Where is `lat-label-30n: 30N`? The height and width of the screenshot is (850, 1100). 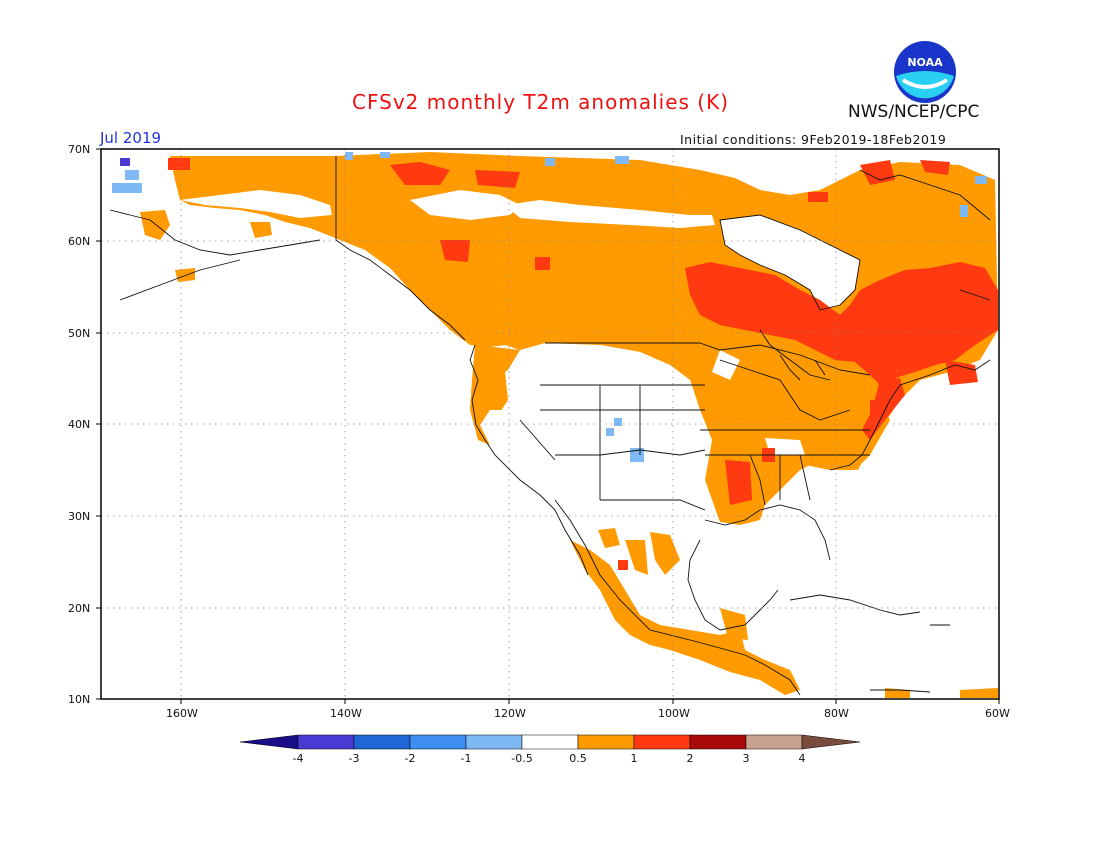 lat-label-30n: 30N is located at coordinates (79, 516).